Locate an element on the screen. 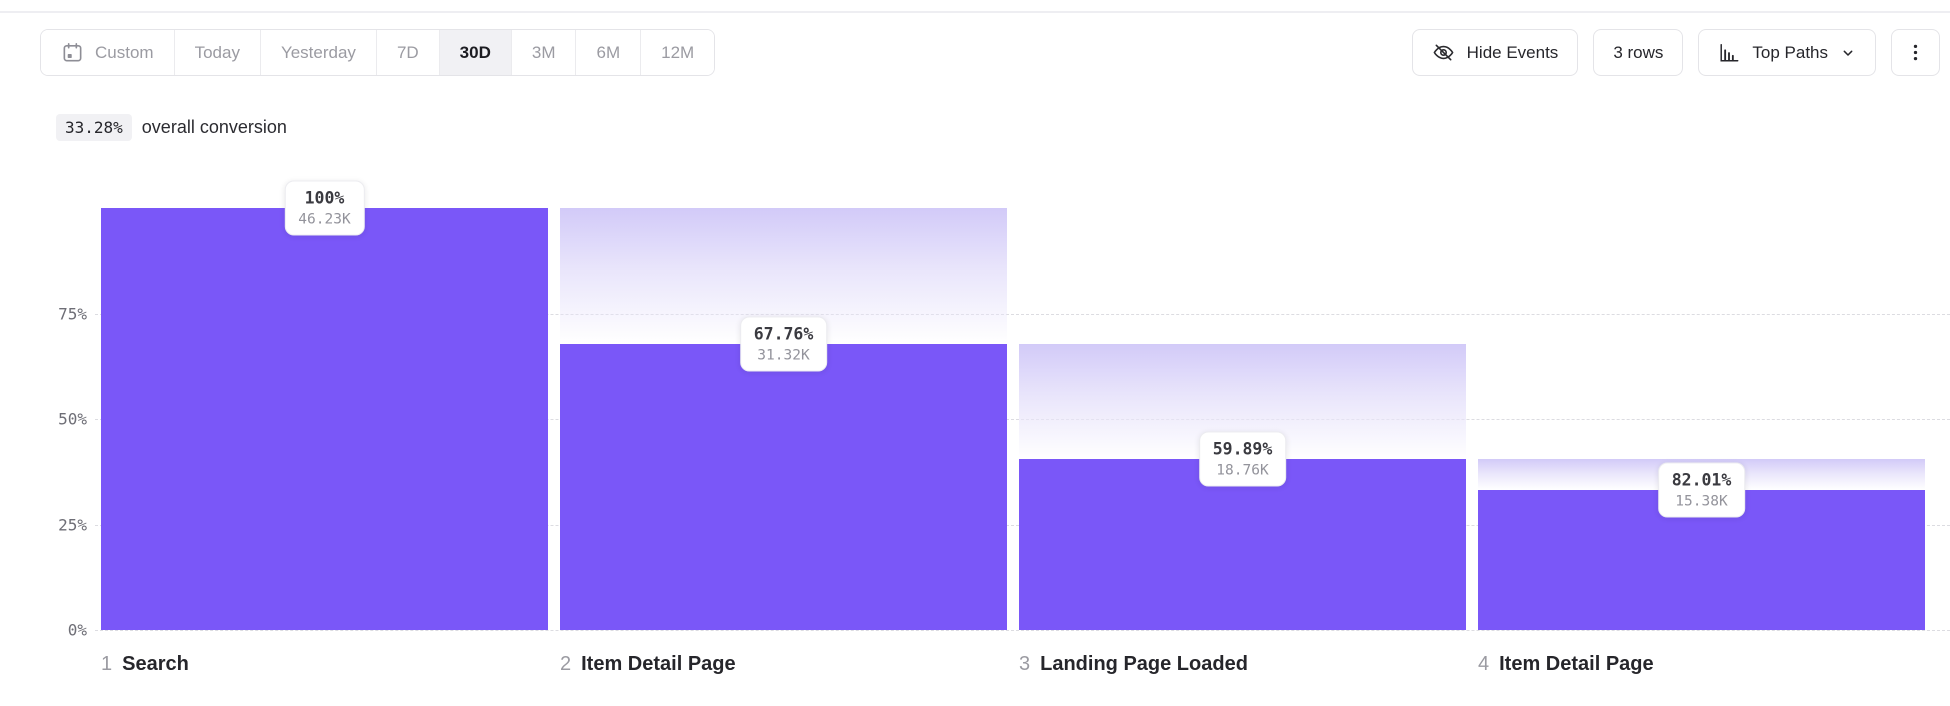 This screenshot has height=706, width=1950. chevron-down-icon is located at coordinates (1848, 53).